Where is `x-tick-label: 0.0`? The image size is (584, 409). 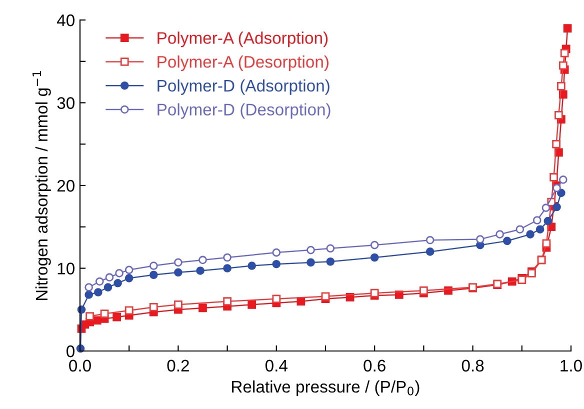 x-tick-label: 0.0 is located at coordinates (80, 366).